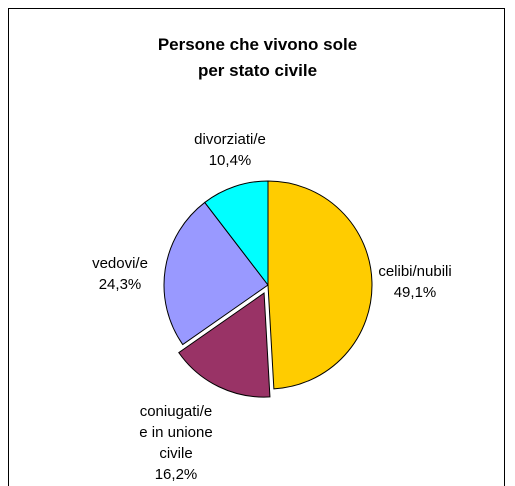  What do you see at coordinates (257, 44) in the screenshot?
I see `chart-title-line-1: Persone che vivono sole` at bounding box center [257, 44].